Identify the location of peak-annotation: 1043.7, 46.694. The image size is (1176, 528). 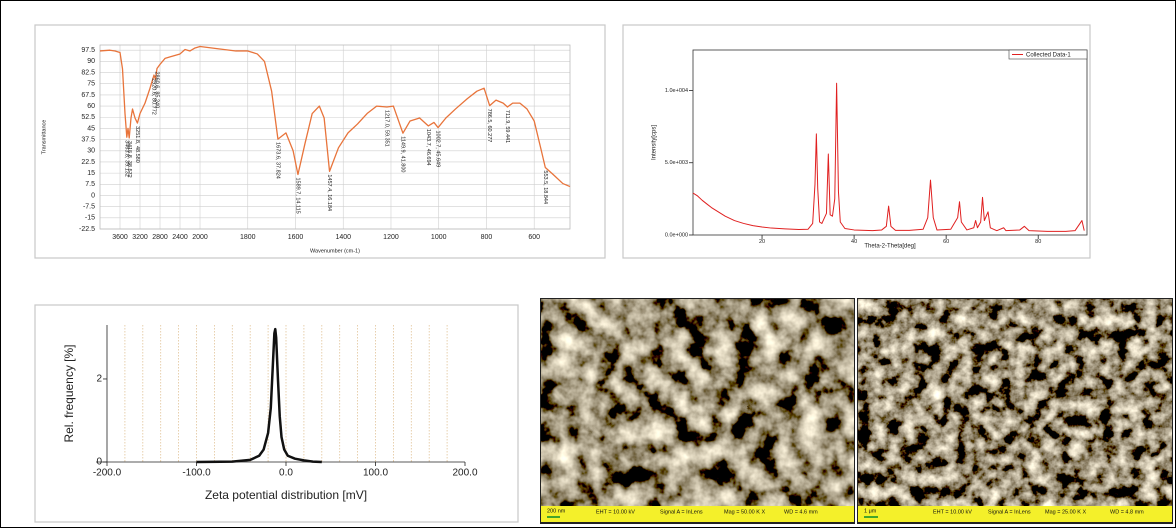
(428, 147).